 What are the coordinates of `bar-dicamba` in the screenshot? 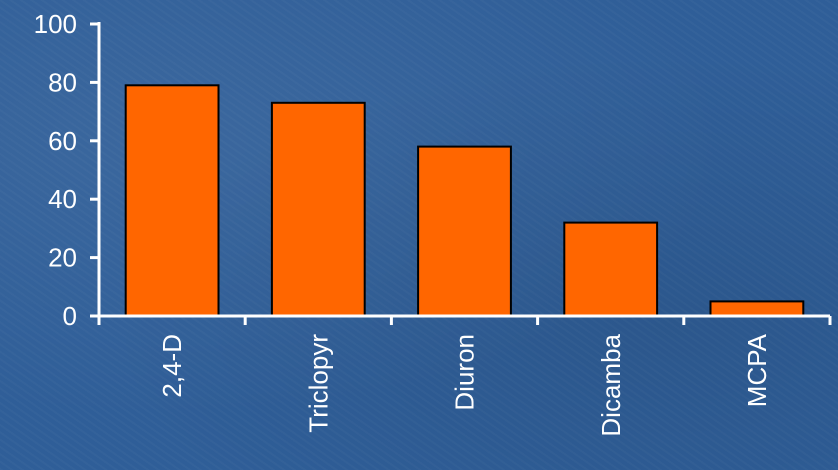 It's located at (611, 269).